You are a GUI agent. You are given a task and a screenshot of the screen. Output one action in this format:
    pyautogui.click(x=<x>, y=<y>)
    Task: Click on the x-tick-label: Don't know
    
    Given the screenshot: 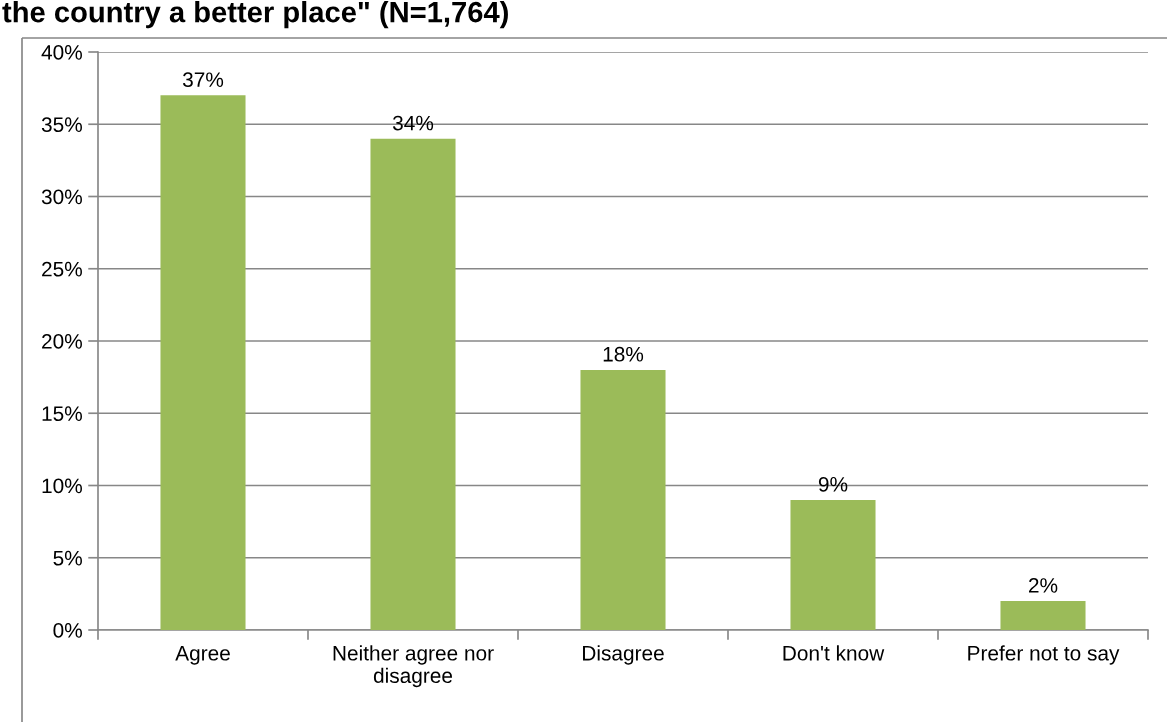 What is the action you would take?
    pyautogui.click(x=834, y=653)
    